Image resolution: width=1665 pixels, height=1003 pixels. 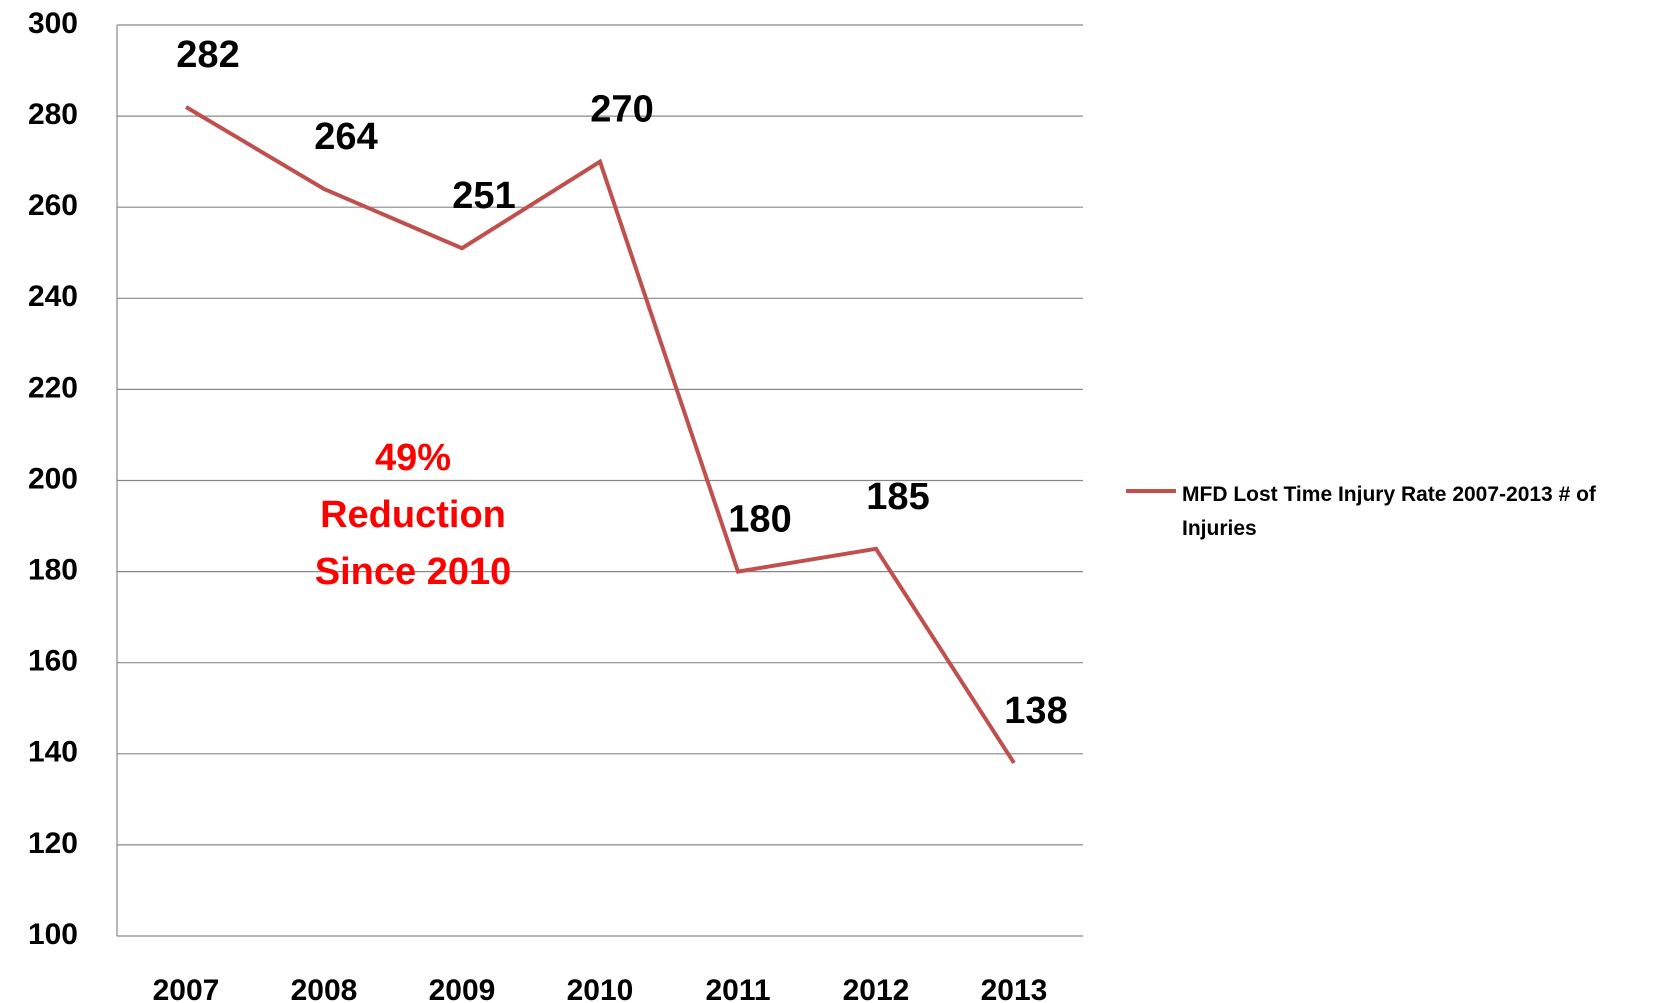 I want to click on y-tick-label: 220, so click(x=53, y=387).